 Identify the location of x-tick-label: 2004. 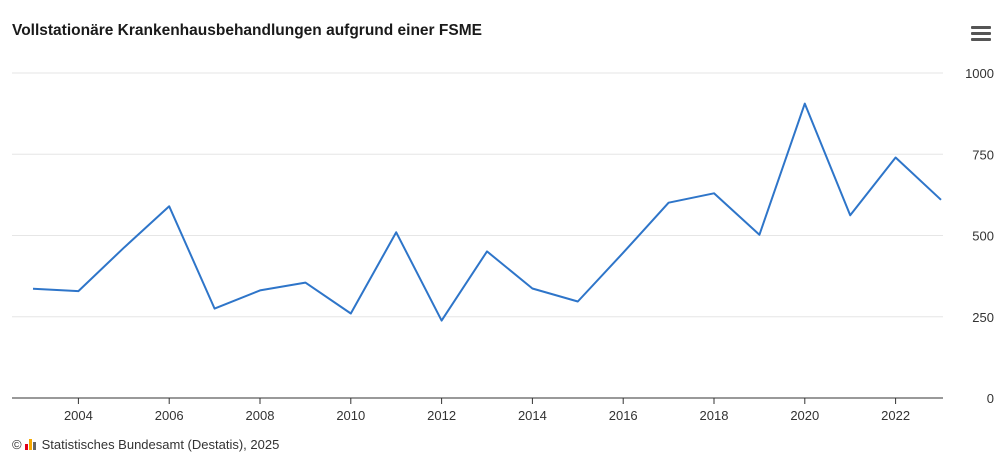
(78, 415).